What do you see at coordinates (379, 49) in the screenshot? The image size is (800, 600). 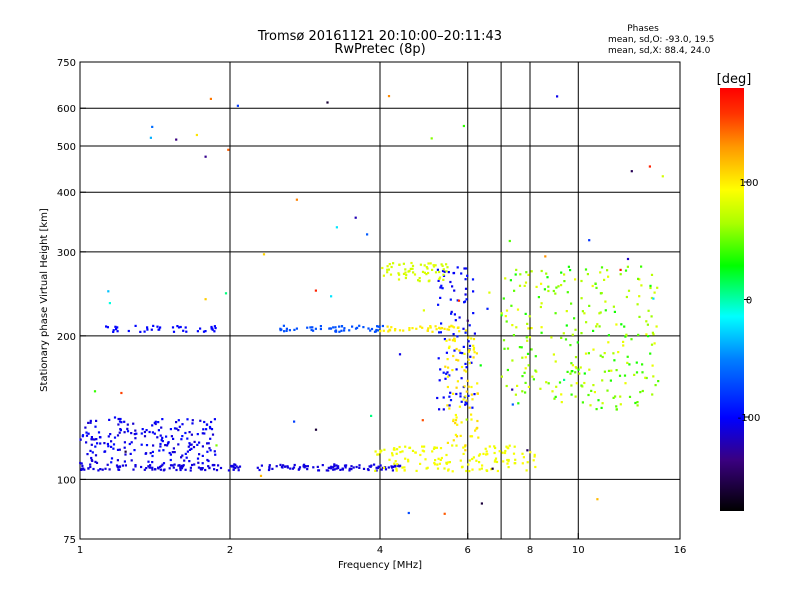 I see `chart-subtitle: RwPretec (8p)` at bounding box center [379, 49].